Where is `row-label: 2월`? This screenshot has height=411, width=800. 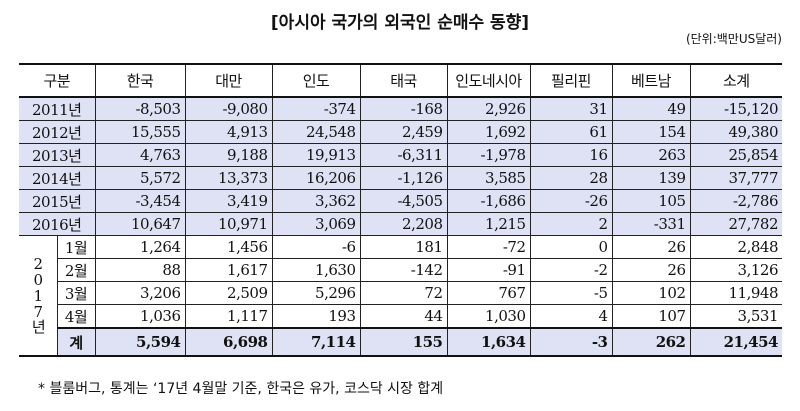 row-label: 2월 is located at coordinates (76, 270).